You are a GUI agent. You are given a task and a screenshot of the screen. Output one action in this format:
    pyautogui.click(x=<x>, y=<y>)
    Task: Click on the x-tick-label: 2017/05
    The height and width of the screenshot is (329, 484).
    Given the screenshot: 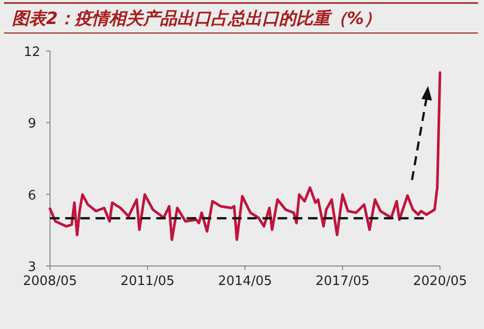 What is the action you would take?
    pyautogui.click(x=342, y=281)
    